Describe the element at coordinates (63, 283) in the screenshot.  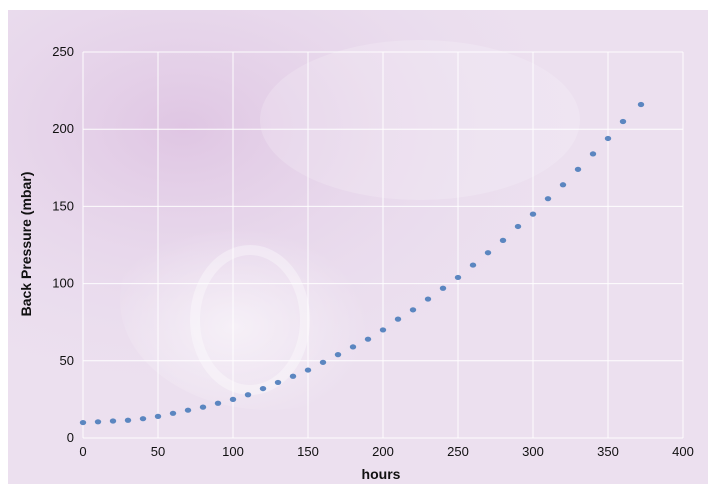
I see `y-tick-label: 100` at that location.